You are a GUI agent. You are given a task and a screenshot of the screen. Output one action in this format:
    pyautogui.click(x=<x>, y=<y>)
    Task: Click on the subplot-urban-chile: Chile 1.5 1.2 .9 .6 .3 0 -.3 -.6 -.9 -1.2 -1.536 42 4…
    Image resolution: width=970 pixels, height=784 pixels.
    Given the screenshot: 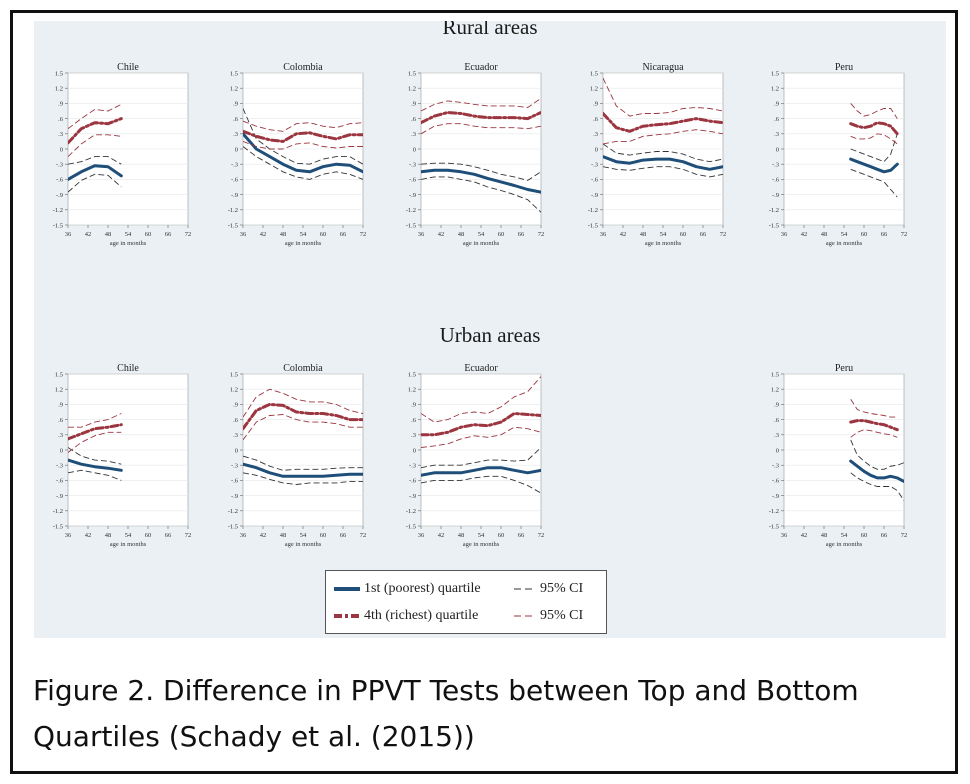 What is the action you would take?
    pyautogui.click(x=122, y=455)
    